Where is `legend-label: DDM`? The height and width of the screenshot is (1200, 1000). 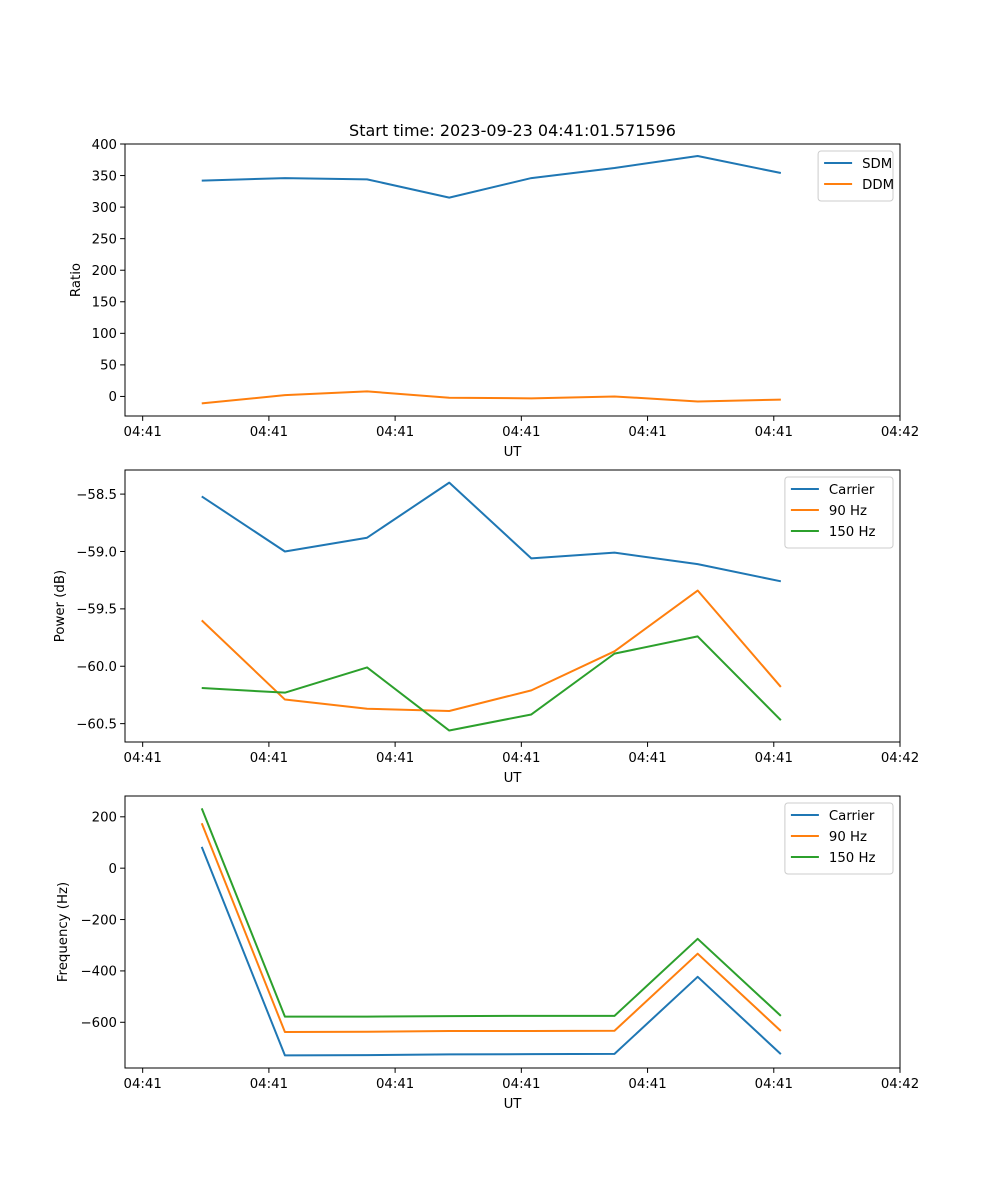
legend-label: DDM is located at coordinates (878, 185).